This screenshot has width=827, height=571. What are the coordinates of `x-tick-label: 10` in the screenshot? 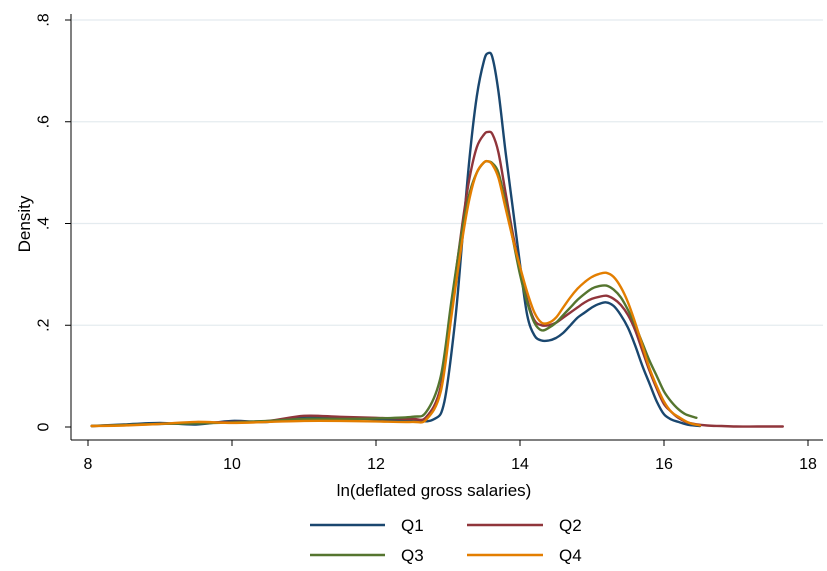 It's located at (232, 464).